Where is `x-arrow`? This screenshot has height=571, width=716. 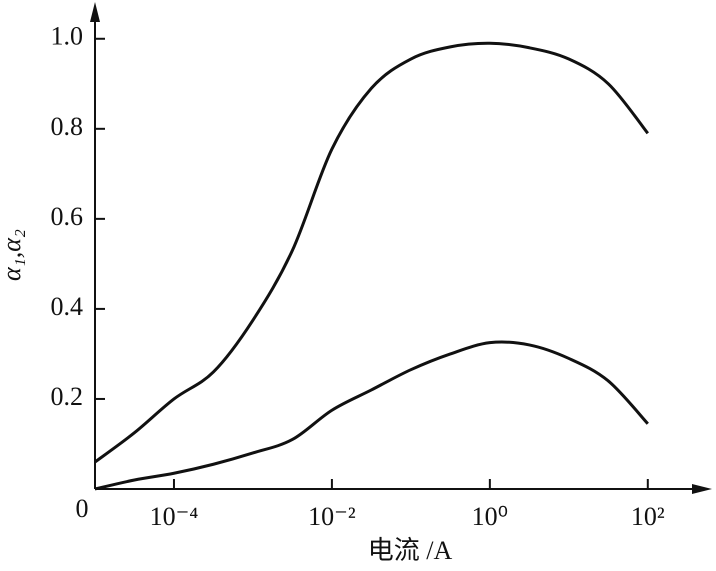
x-arrow is located at coordinates (702, 489).